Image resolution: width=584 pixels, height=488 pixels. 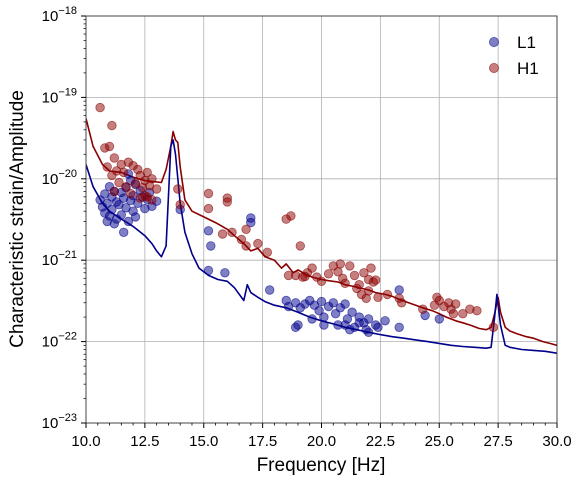 I want to click on y-tick-label: 10−19, so click(x=59, y=96).